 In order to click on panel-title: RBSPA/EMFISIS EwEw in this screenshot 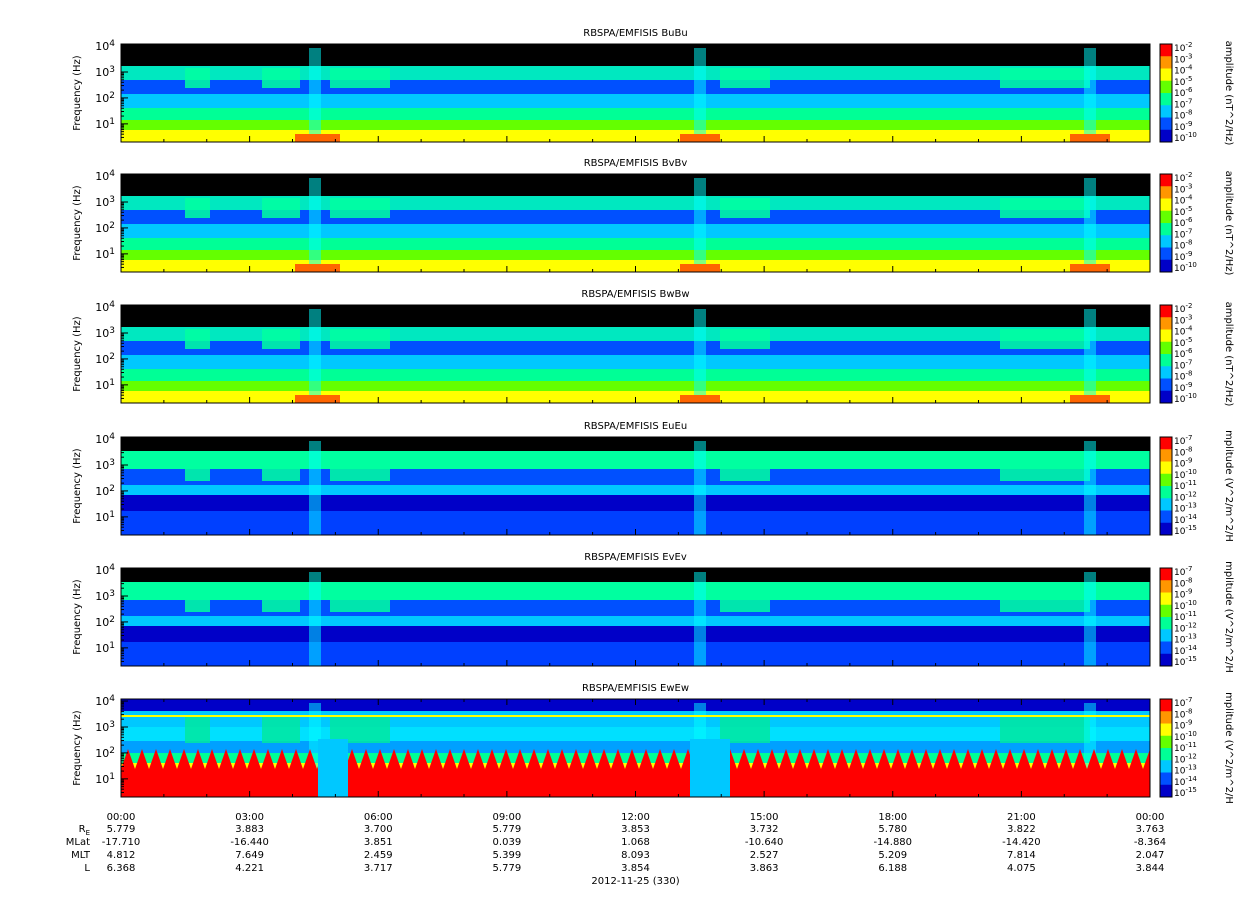, I will do `click(635, 688)`.